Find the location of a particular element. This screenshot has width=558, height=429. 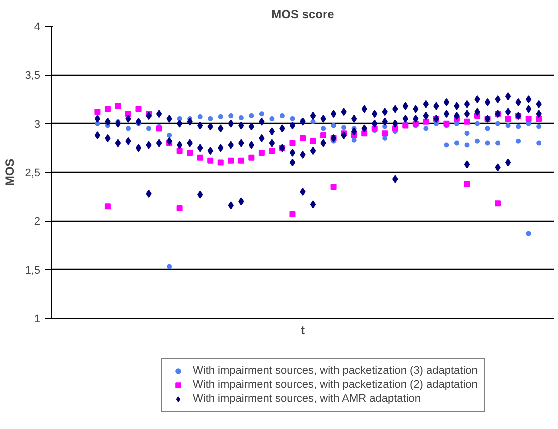

chart-title: MOS score is located at coordinates (303, 15).